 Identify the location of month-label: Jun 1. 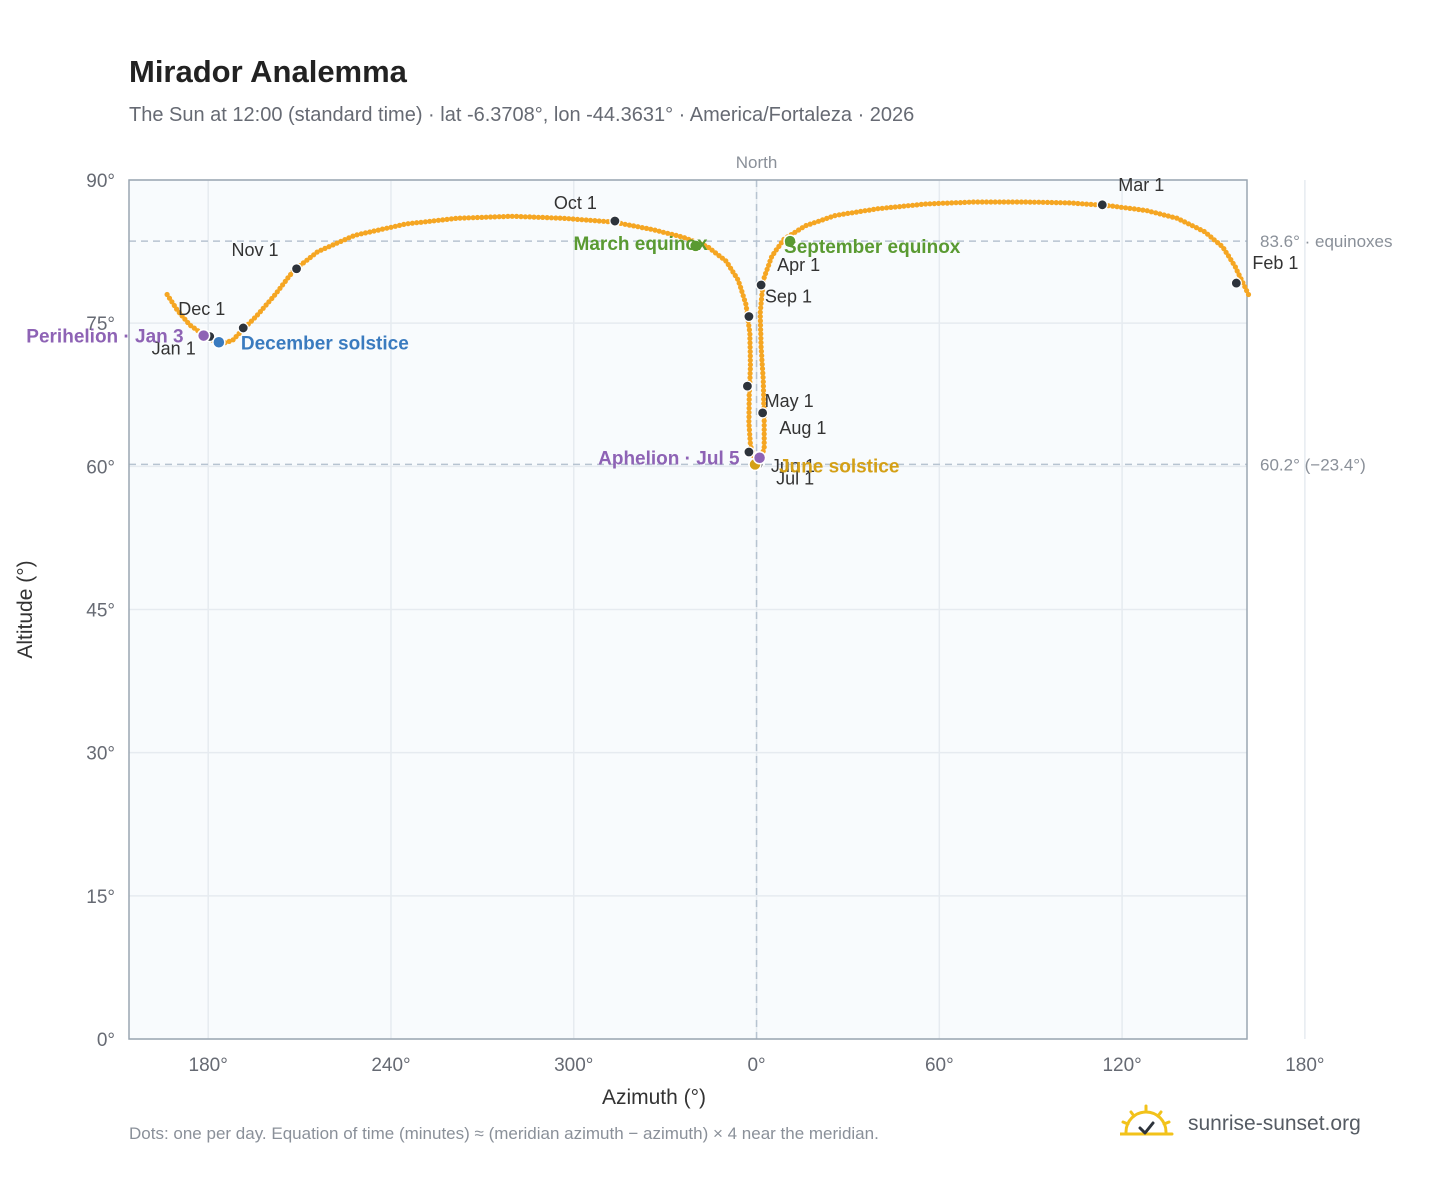
(793, 466).